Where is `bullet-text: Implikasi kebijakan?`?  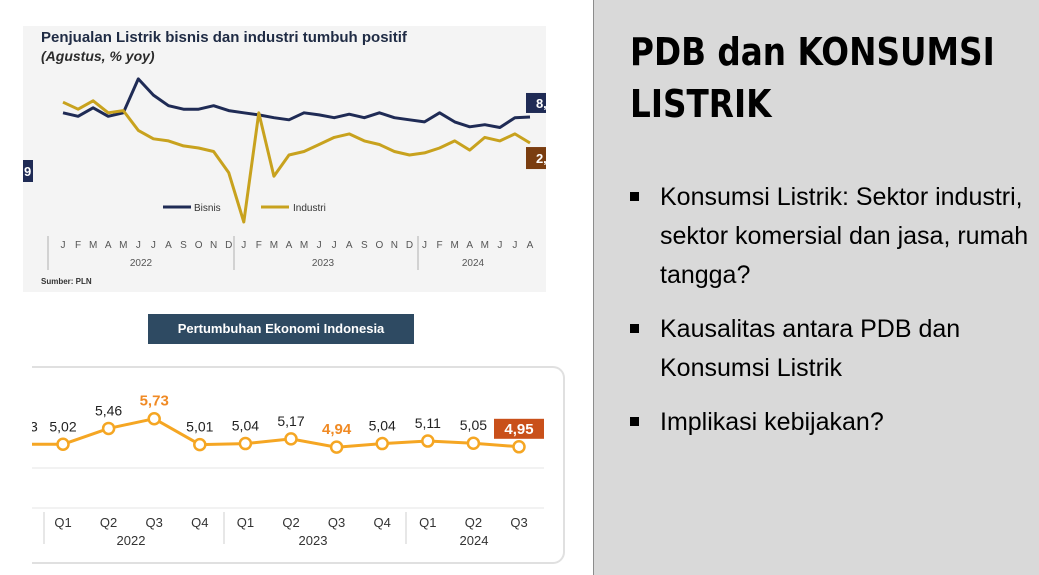
bullet-text: Implikasi kebijakan? is located at coordinates (772, 422).